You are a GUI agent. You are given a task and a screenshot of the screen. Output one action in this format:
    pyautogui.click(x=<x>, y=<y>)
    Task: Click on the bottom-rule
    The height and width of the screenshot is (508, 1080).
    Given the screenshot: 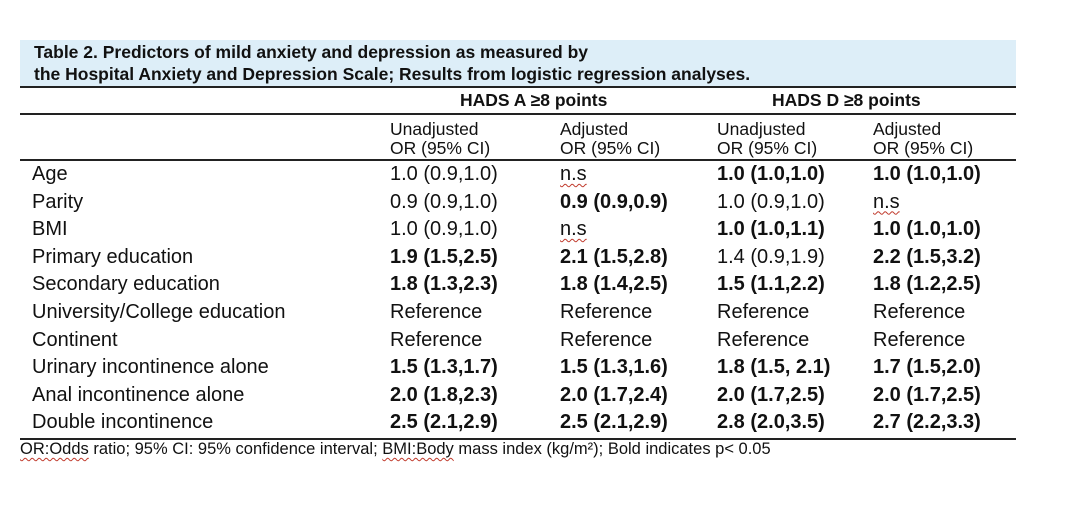 What is the action you would take?
    pyautogui.click(x=518, y=439)
    